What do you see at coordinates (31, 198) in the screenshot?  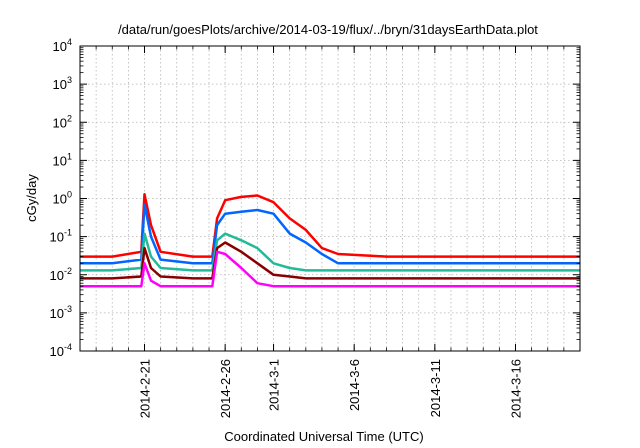 I see `y-axis-label: cGy/day` at bounding box center [31, 198].